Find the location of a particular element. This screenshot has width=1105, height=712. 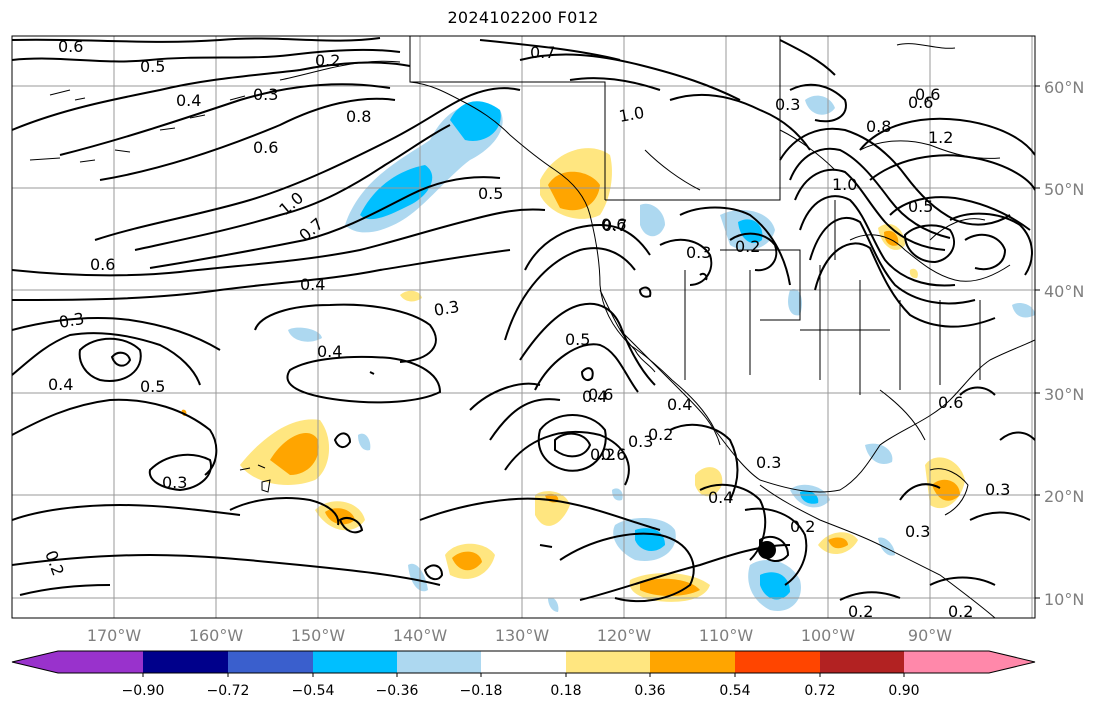

colorbar-extend-max is located at coordinates (1012, 662).